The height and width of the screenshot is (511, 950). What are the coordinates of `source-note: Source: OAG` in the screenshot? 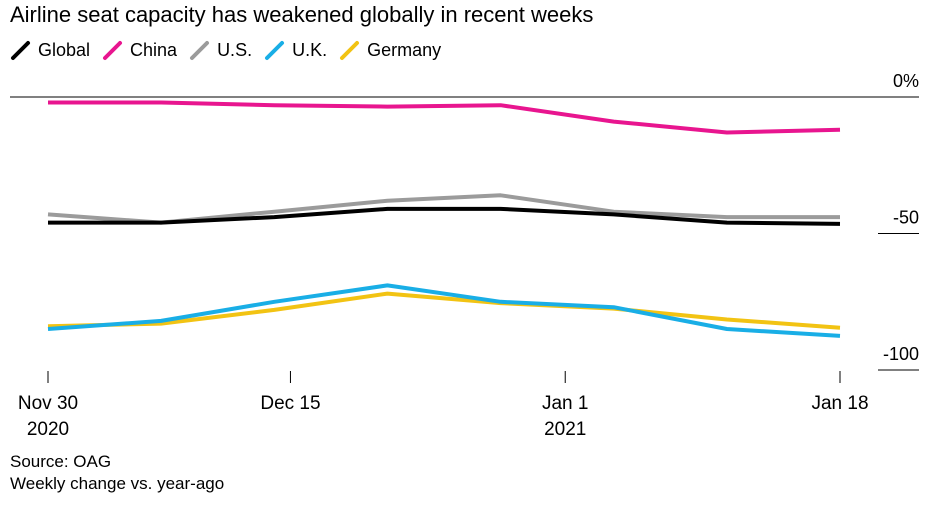 It's located at (61, 461).